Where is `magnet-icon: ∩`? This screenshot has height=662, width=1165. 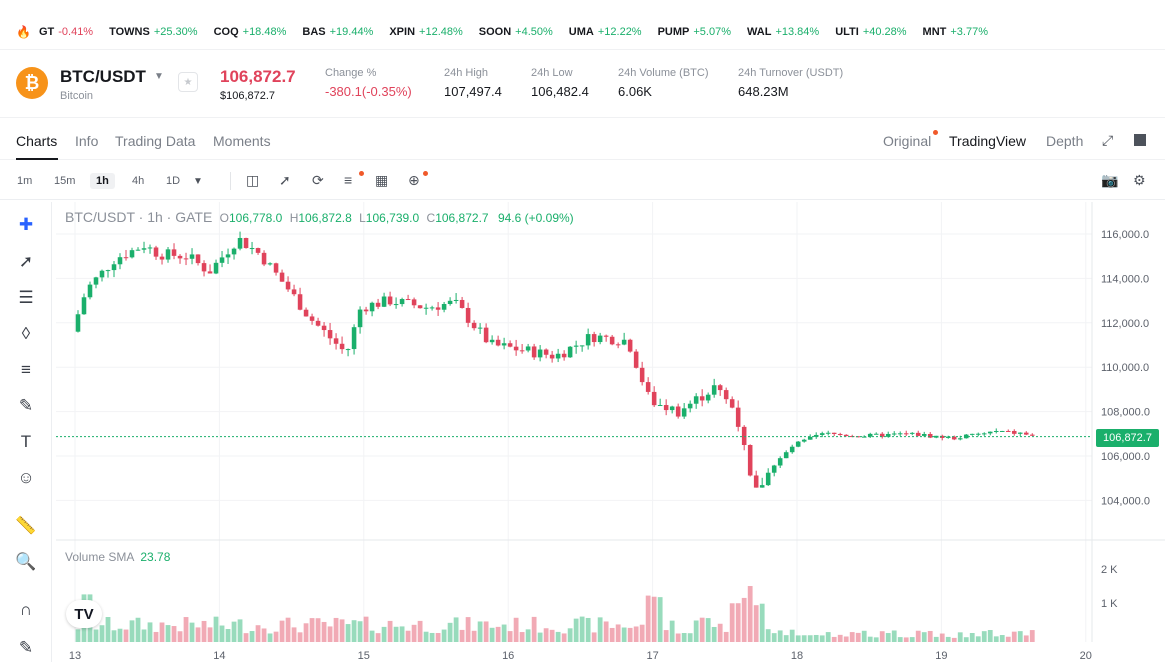 magnet-icon: ∩ is located at coordinates (26, 609).